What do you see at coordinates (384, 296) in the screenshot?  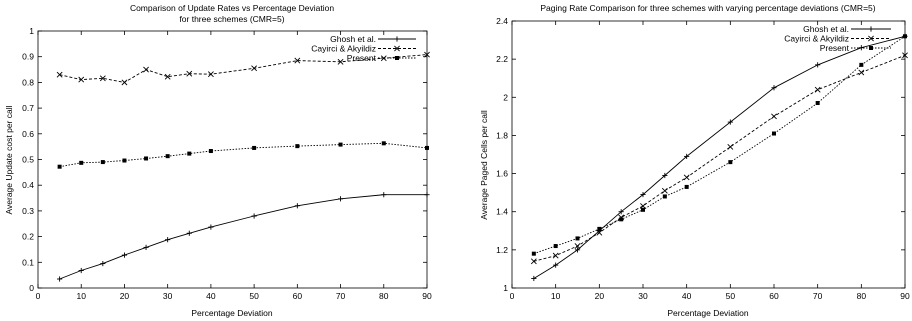 I see `x-tick-label: 80` at bounding box center [384, 296].